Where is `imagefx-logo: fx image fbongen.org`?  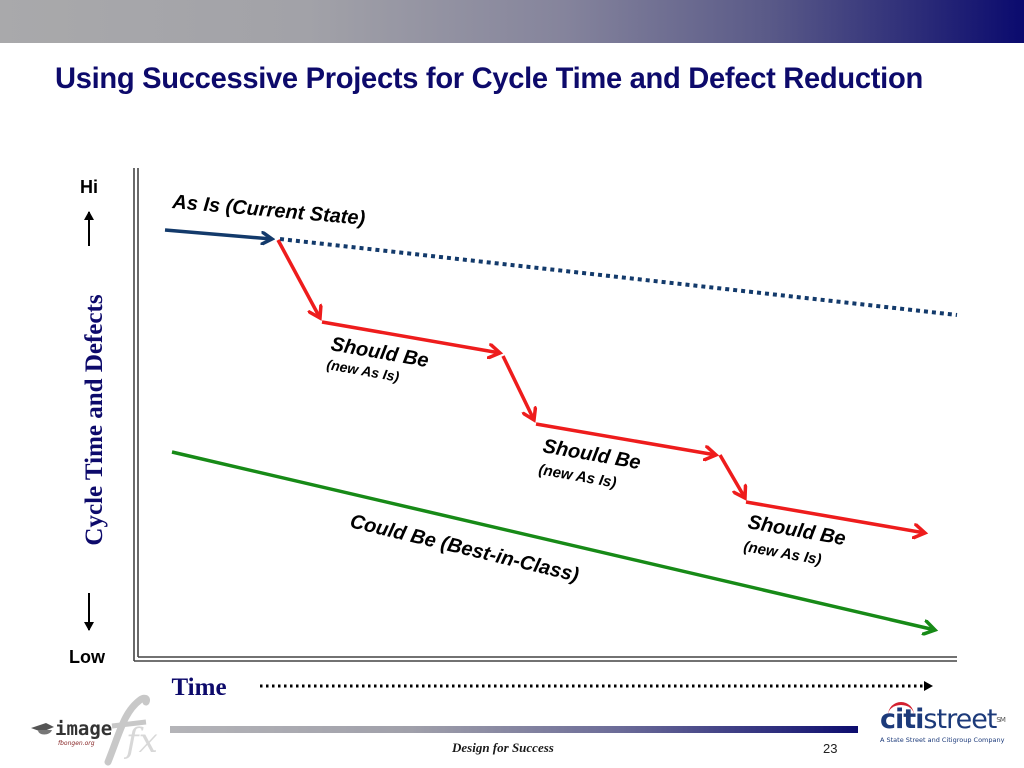
imagefx-logo: fx image fbongen.org is located at coordinates (94, 730).